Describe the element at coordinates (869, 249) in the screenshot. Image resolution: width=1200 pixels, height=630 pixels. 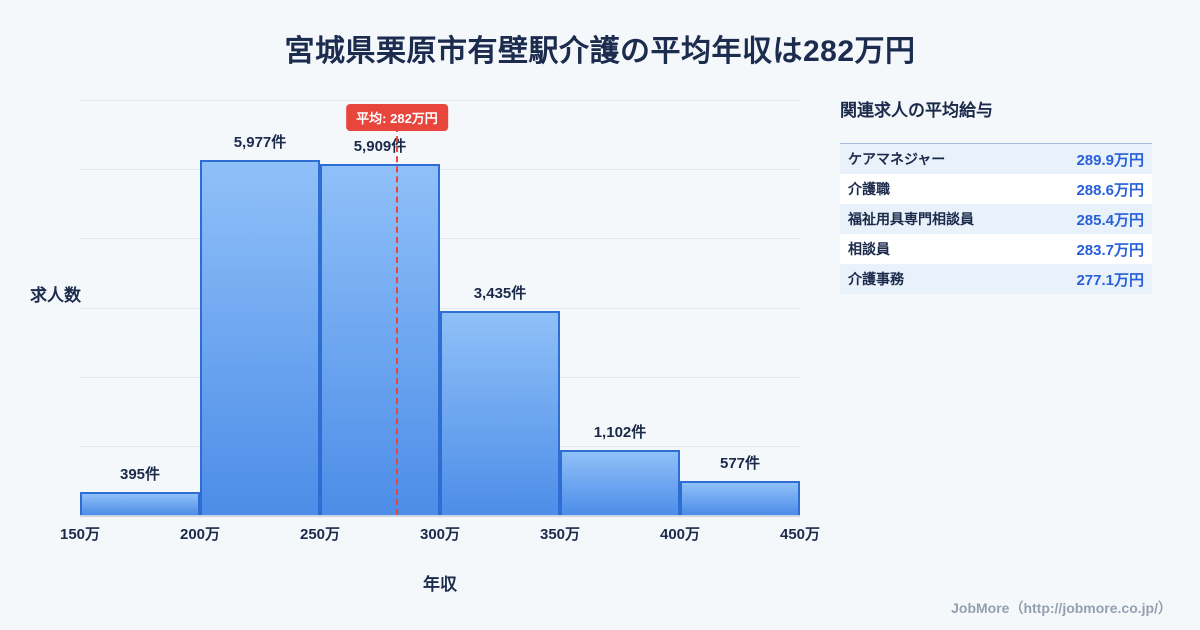
I see `job-title: 相談員` at that location.